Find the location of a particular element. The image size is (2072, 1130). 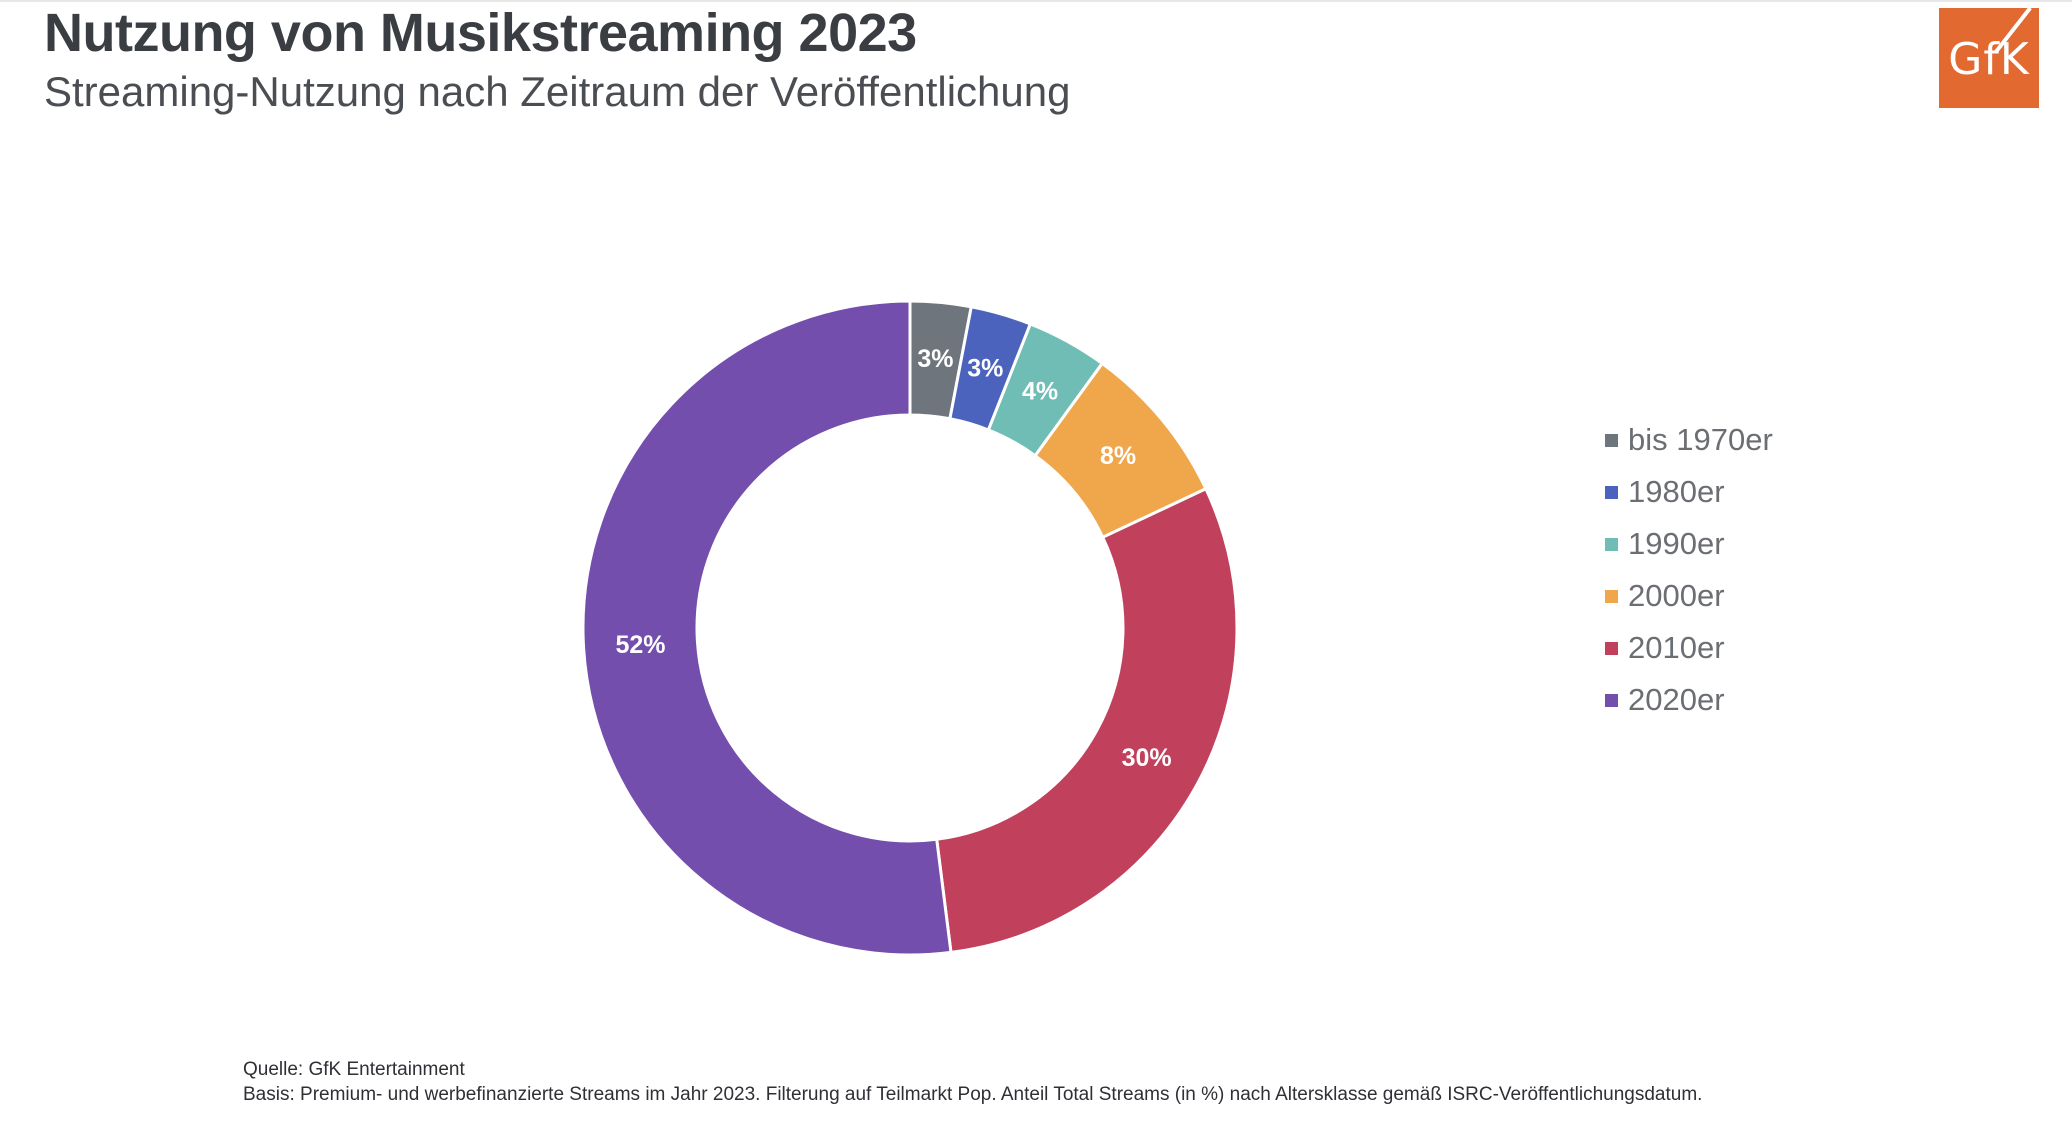

legend-item: 2020er is located at coordinates (1689, 700).